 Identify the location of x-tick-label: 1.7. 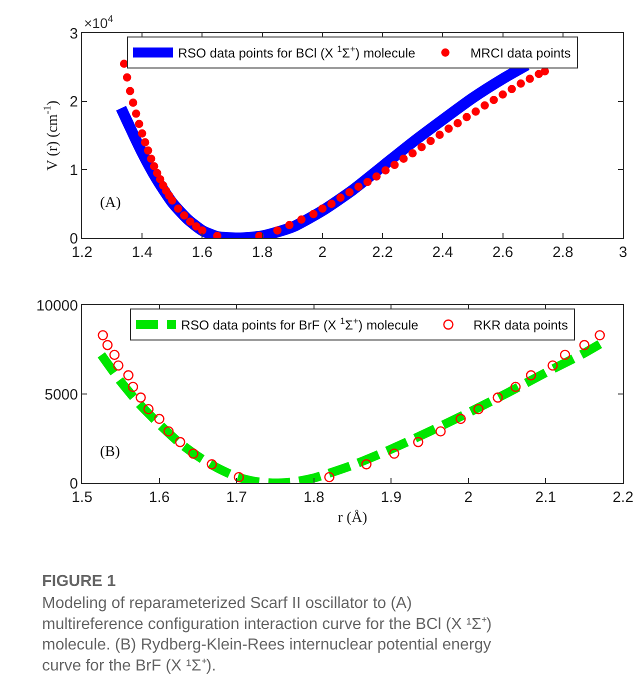
(236, 497).